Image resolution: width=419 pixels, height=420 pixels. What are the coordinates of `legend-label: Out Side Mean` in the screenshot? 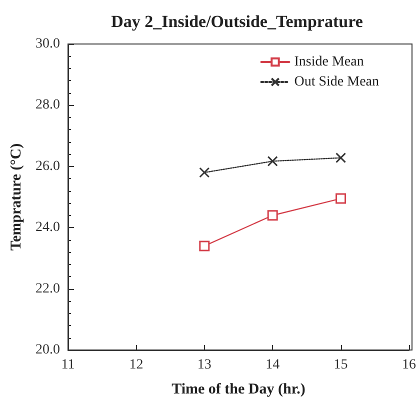 It's located at (336, 82).